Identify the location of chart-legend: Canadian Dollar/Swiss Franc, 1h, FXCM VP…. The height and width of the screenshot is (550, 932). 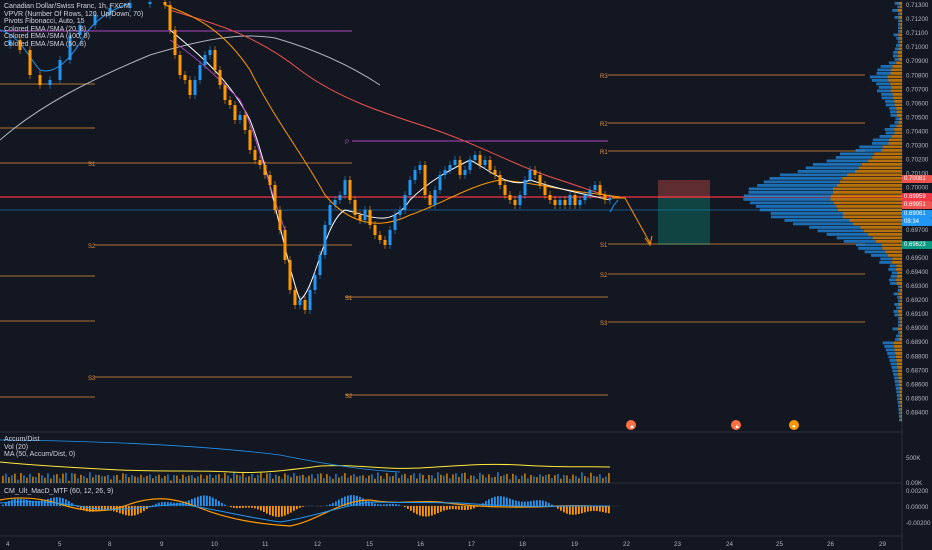
(73, 26).